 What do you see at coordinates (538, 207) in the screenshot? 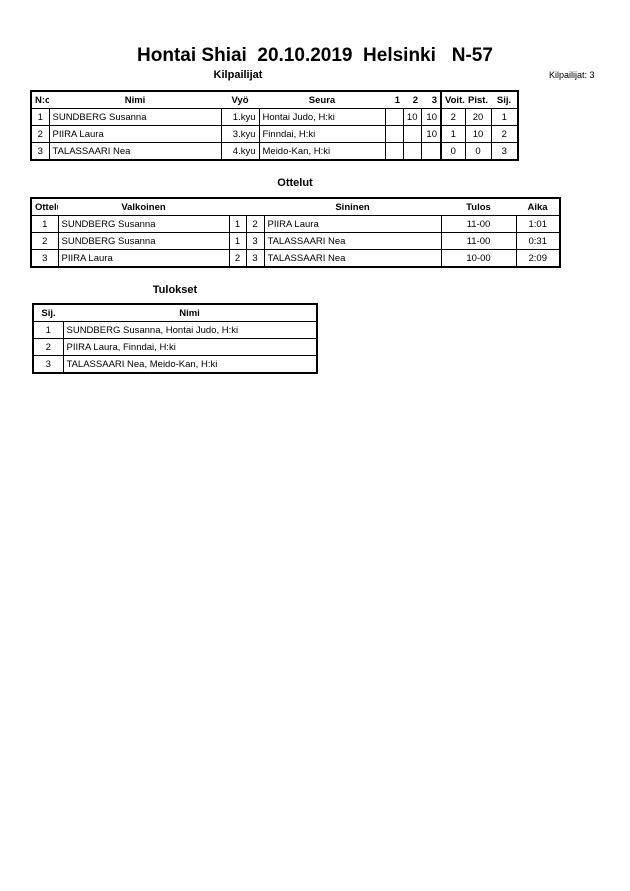
I see `column-header: Aika` at bounding box center [538, 207].